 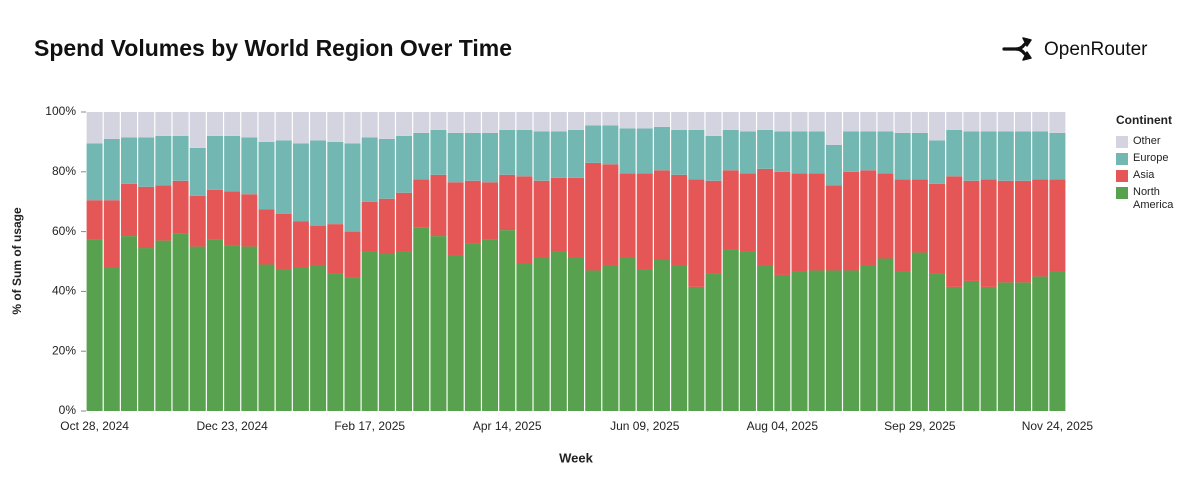 I want to click on legend-label: North America, so click(x=1153, y=198).